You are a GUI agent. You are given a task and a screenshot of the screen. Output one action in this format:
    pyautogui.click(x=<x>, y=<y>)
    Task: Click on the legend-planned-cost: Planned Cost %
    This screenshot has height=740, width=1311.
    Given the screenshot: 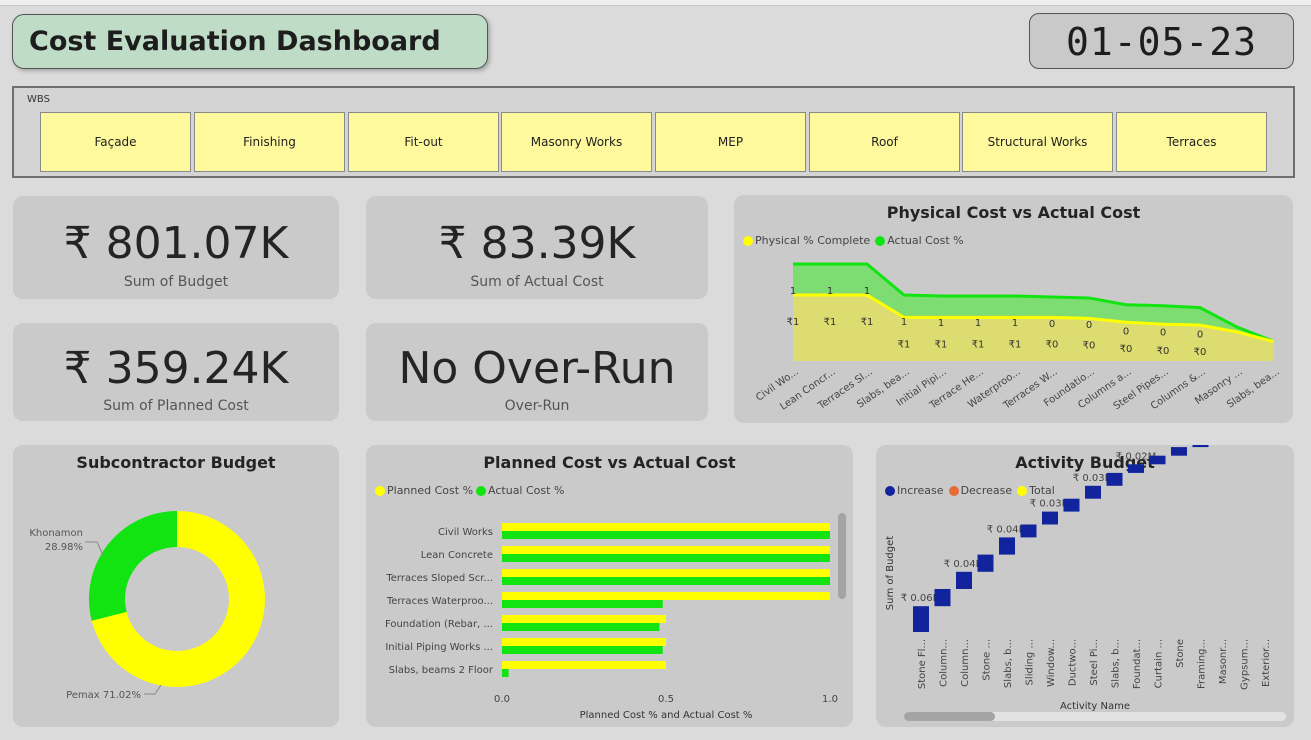 What is the action you would take?
    pyautogui.click(x=430, y=490)
    